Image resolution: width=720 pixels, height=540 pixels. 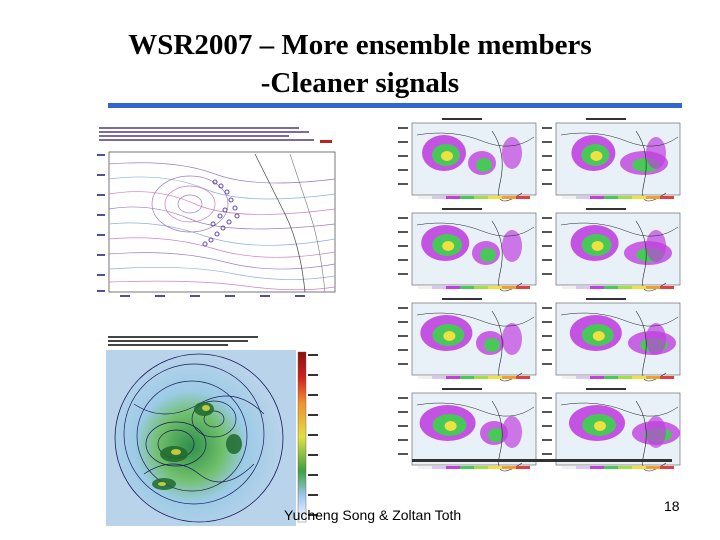 I want to click on polar-map-svg, so click(x=214, y=430).